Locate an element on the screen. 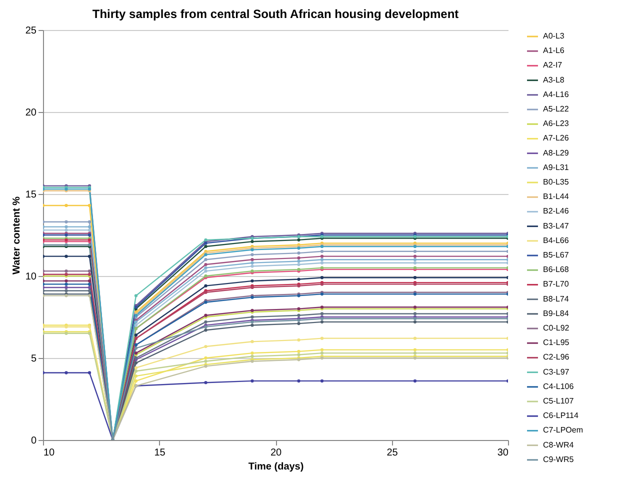 This screenshot has width=637, height=503. legend-label: C6-LP114 is located at coordinates (561, 415).